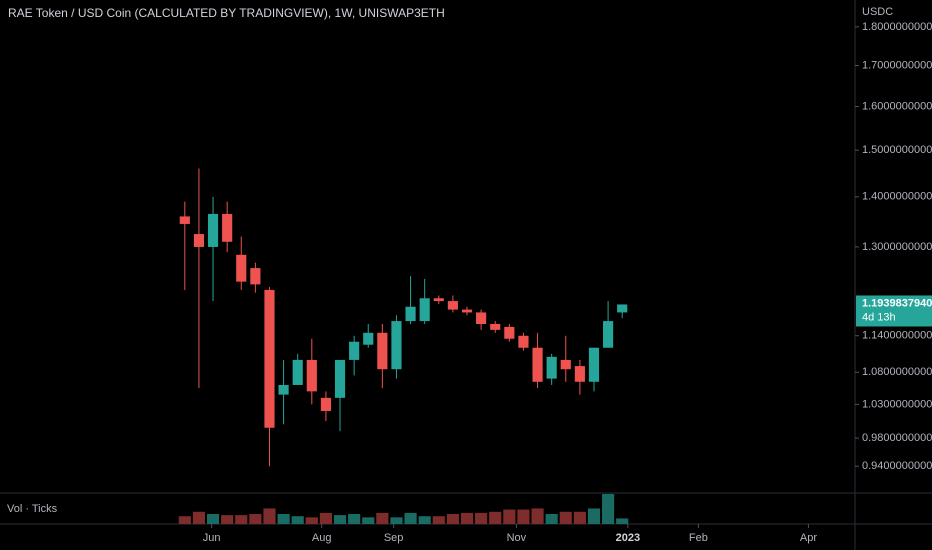  I want to click on x-tick-label: Jun, so click(212, 538).